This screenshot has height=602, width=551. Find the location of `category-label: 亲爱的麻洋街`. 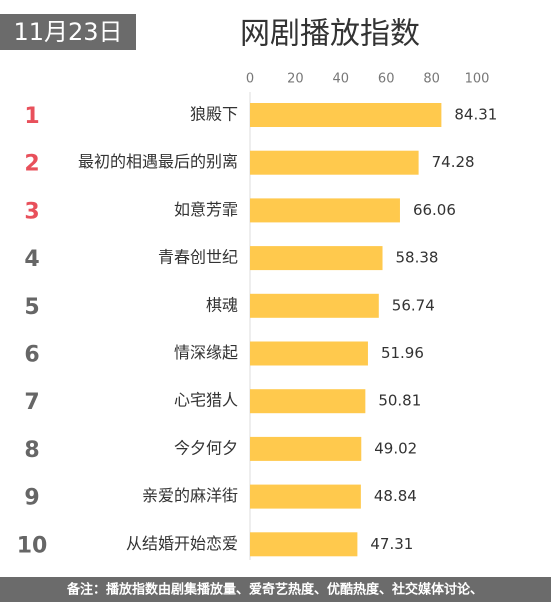

category-label: 亲爱的麻洋街 is located at coordinates (190, 495).